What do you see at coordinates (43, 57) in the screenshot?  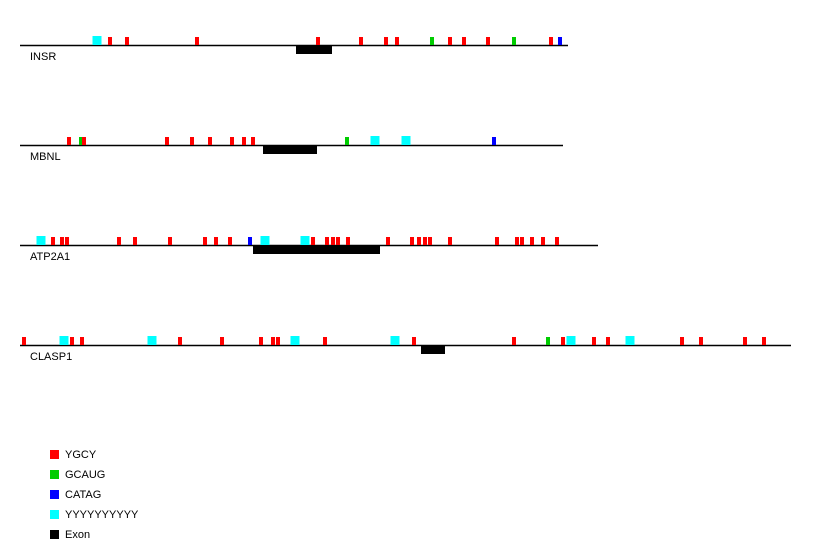 I see `gene-label: INSR` at bounding box center [43, 57].